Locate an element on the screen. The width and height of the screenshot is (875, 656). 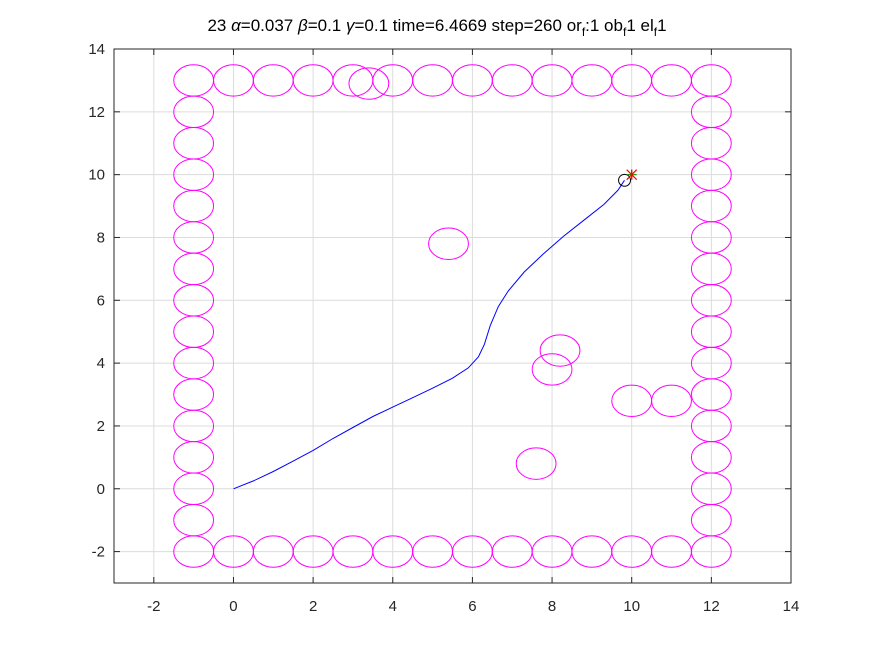
robot-marker is located at coordinates (625, 180).